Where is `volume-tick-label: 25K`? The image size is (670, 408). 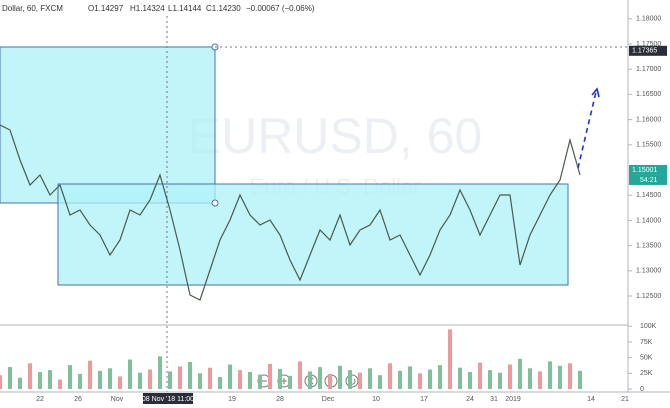 volume-tick-label: 25K is located at coordinates (646, 373).